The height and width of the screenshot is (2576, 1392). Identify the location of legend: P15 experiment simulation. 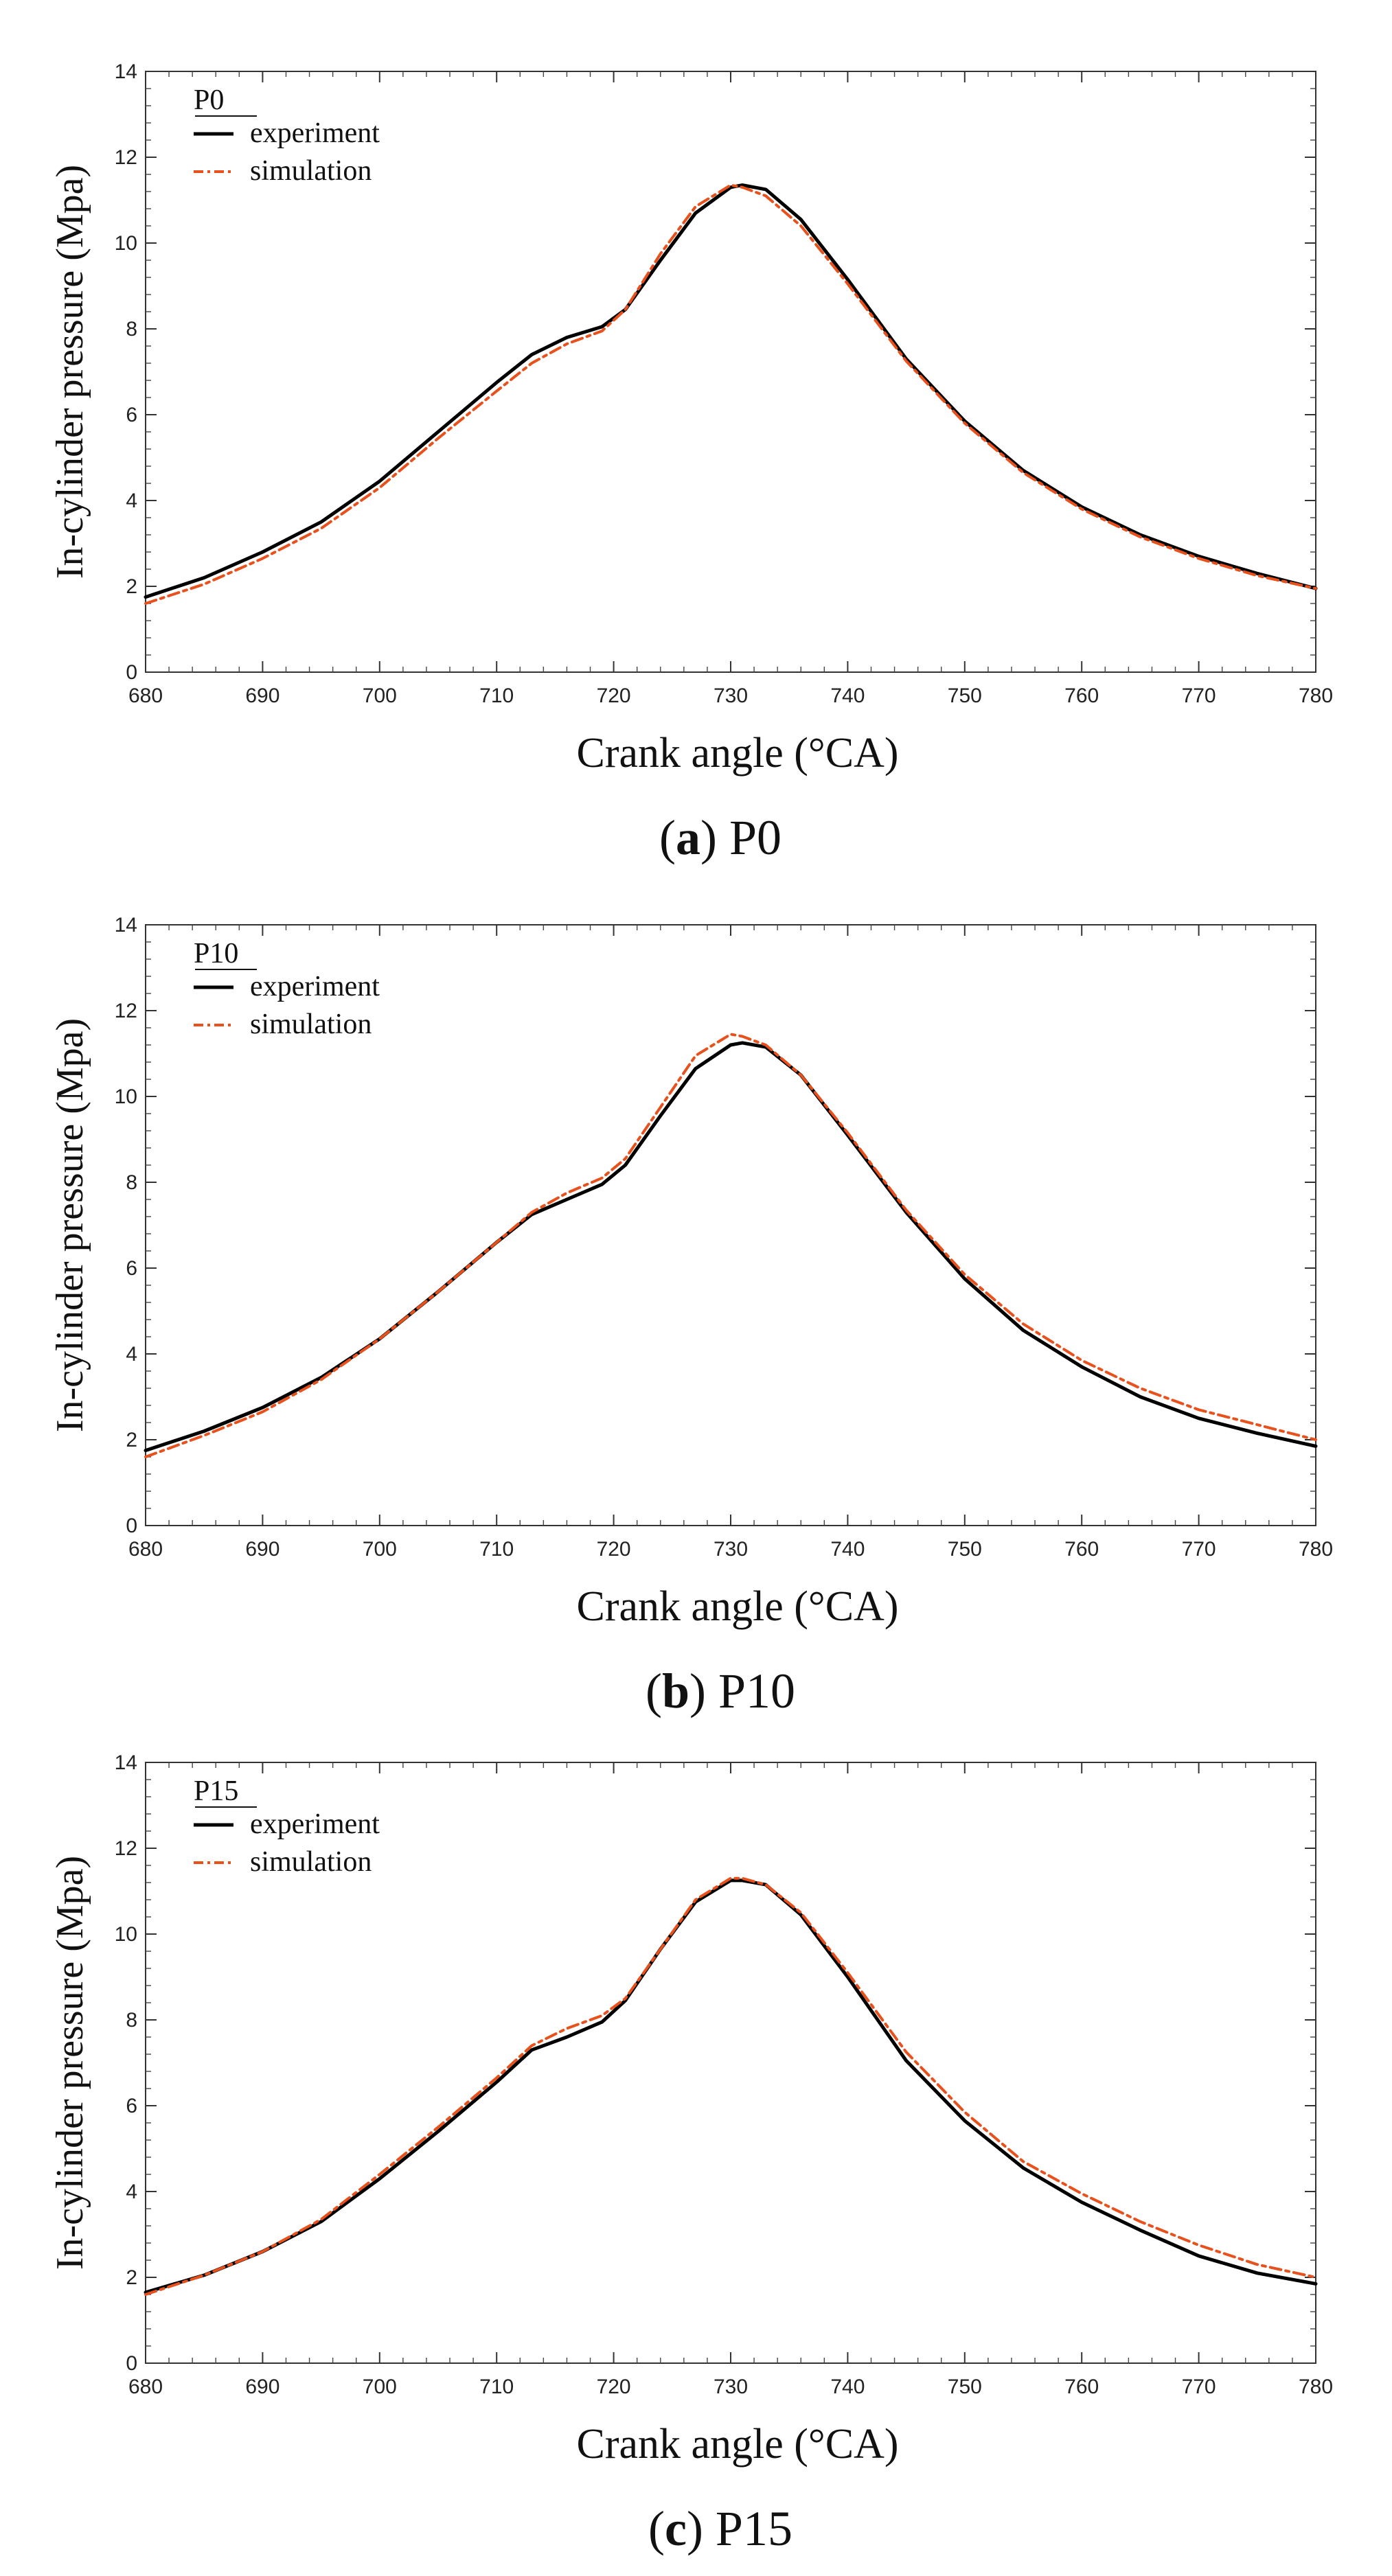
(287, 1826).